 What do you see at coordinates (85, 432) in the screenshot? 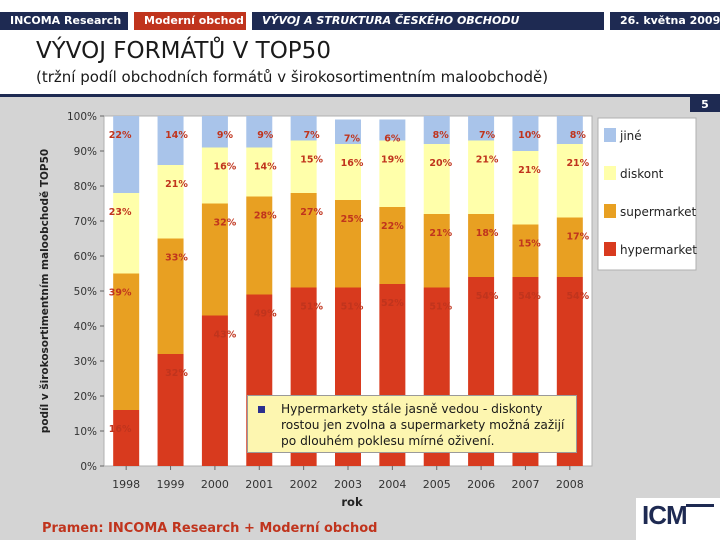
I see `y-tick-label: 10%` at bounding box center [85, 432].